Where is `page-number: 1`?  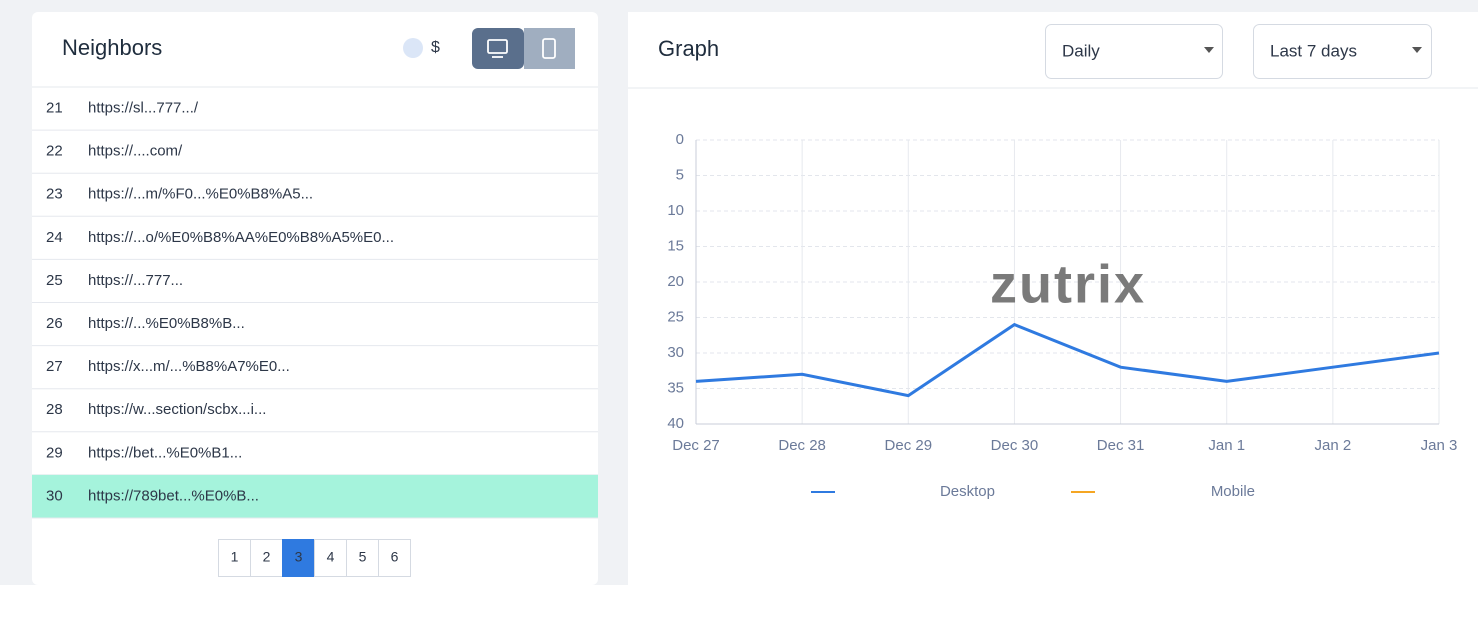
page-number: 1 is located at coordinates (235, 557).